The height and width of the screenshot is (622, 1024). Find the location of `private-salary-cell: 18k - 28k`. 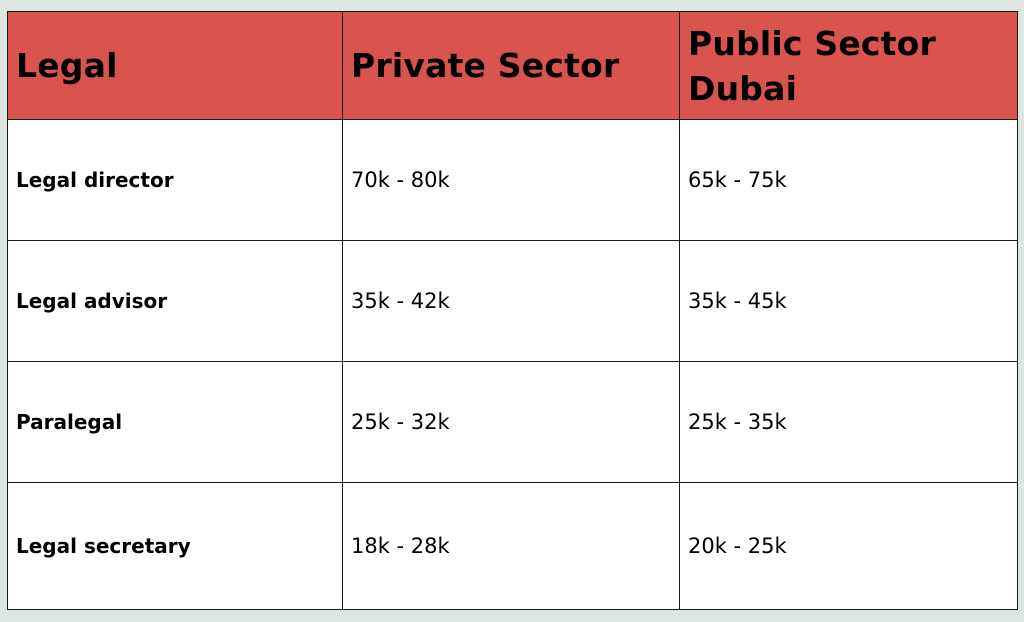

private-salary-cell: 18k - 28k is located at coordinates (511, 546).